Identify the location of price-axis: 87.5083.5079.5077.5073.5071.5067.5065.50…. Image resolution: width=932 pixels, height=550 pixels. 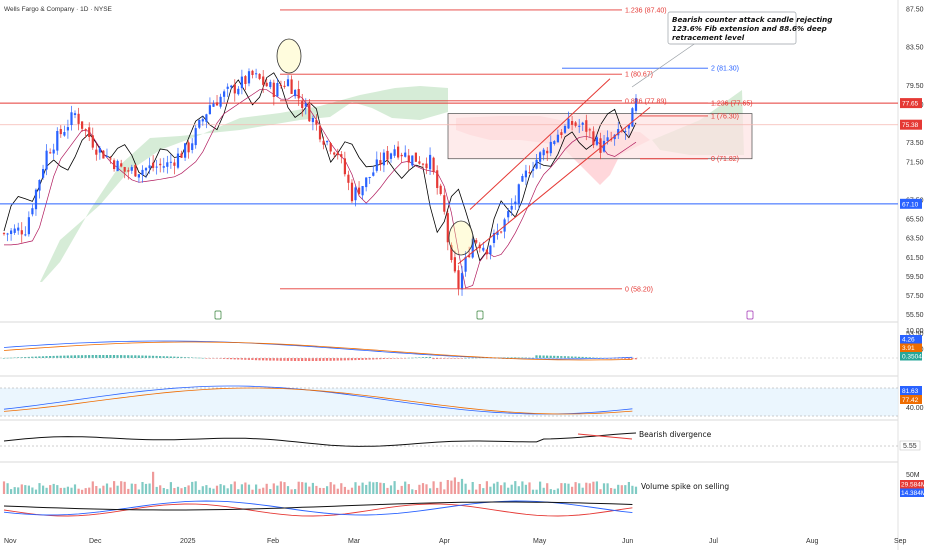
(915, 180).